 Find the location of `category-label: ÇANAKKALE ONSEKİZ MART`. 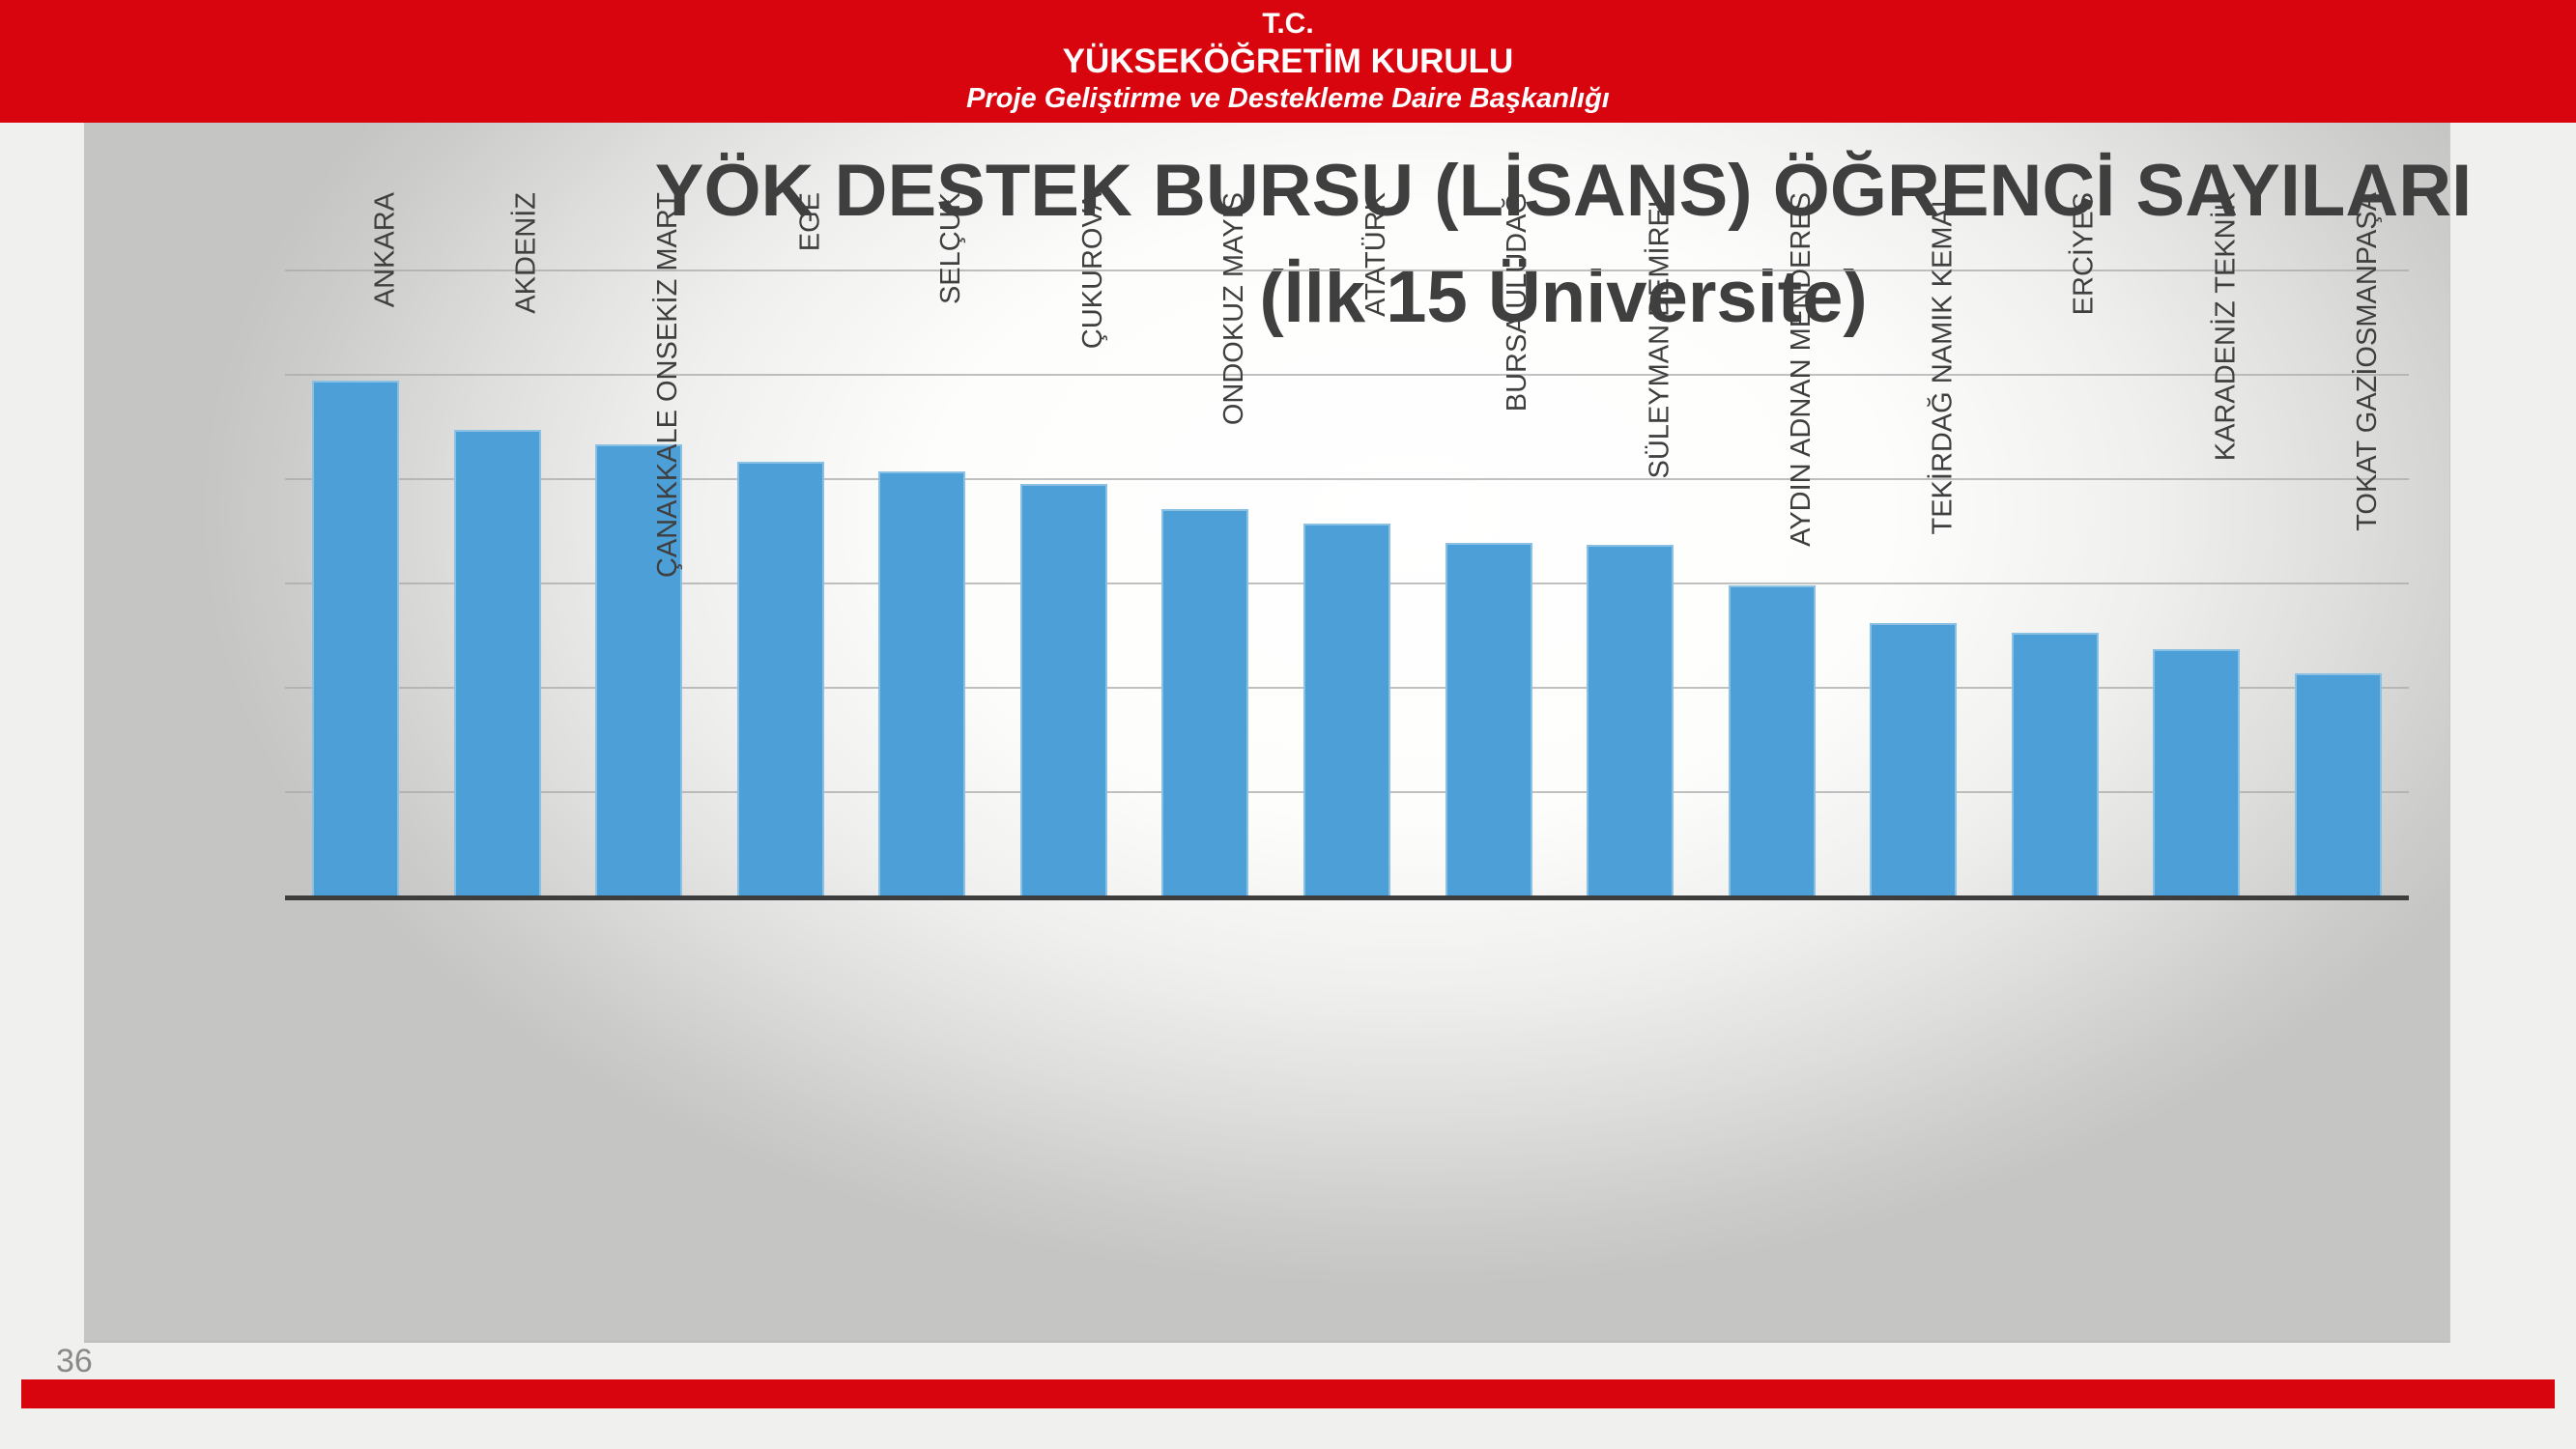

category-label: ÇANAKKALE ONSEKİZ MART is located at coordinates (668, 385).